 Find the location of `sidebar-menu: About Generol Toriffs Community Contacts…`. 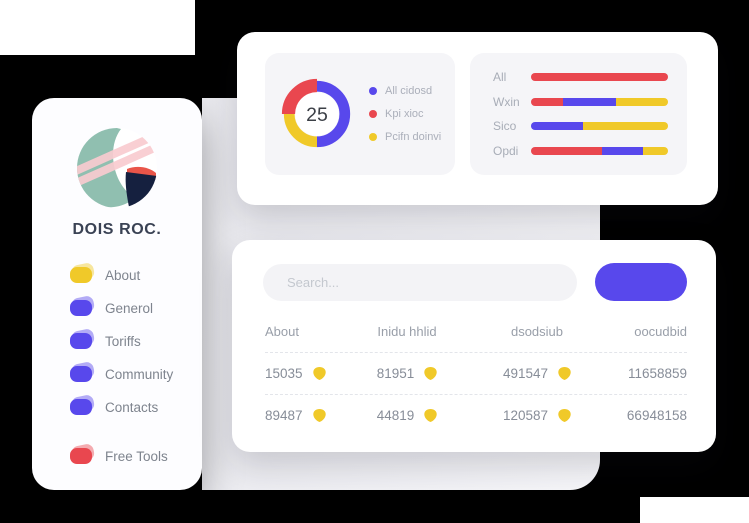

sidebar-menu: About Generol Toriffs Community Contacts… is located at coordinates (136, 363).